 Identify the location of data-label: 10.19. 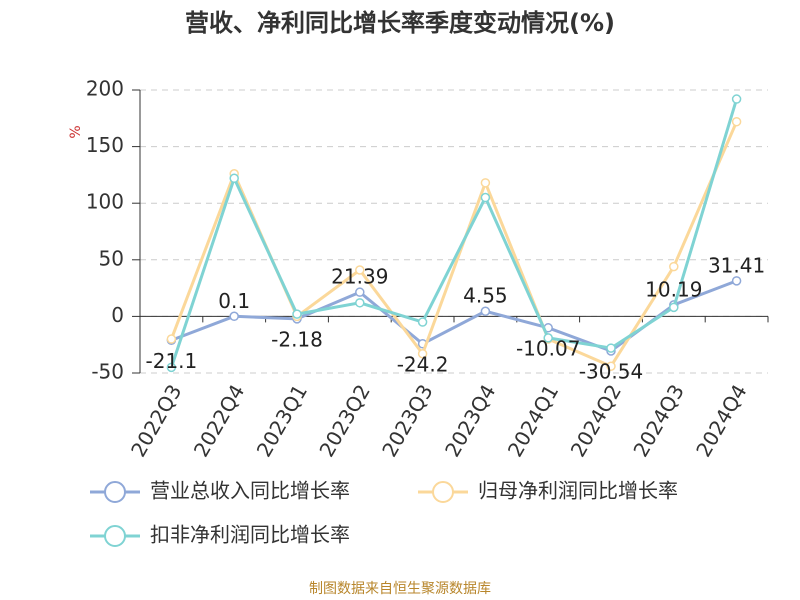
(673, 289).